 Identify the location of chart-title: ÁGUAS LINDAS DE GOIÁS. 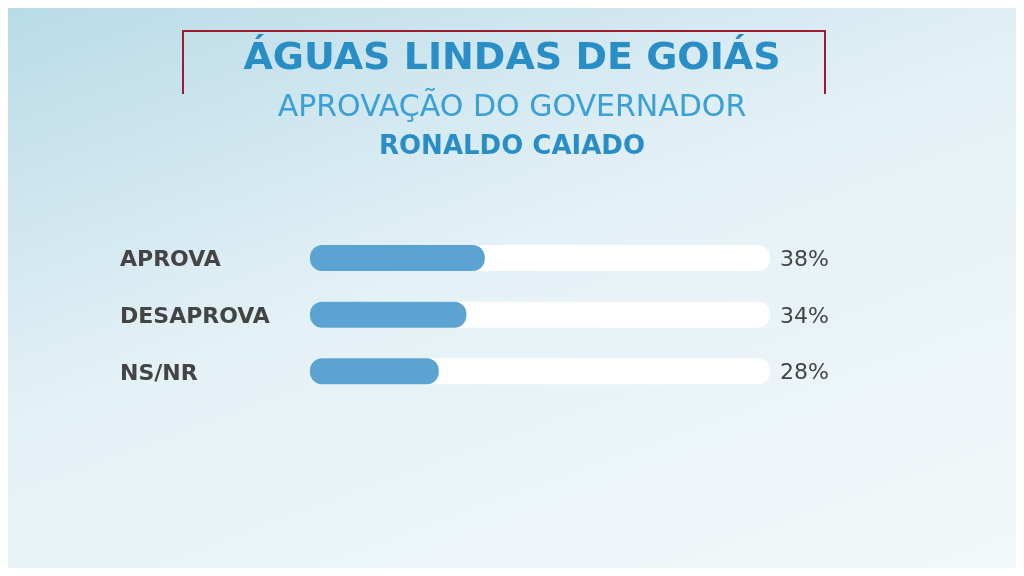
(512, 56).